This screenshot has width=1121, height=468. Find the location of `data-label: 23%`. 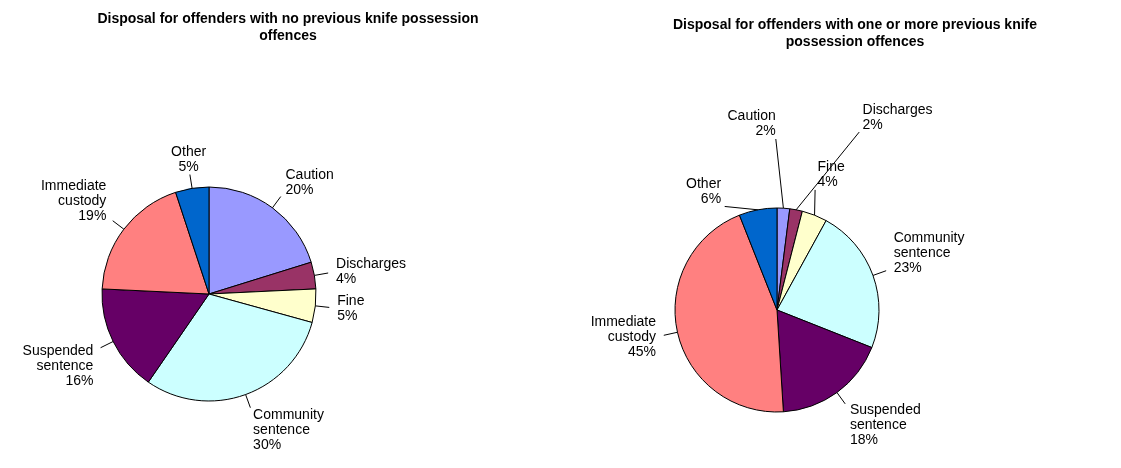

data-label: 23% is located at coordinates (907, 267).